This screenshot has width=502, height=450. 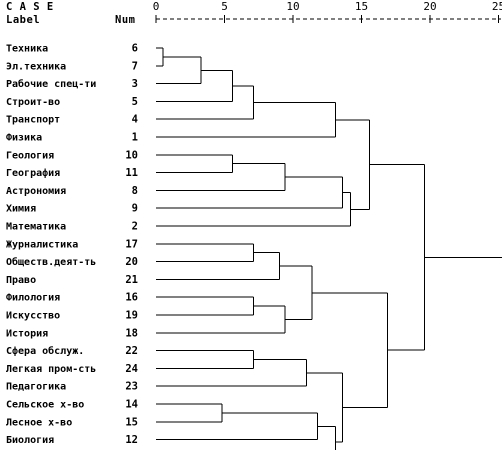 What do you see at coordinates (33, 298) in the screenshot?
I see `leaf-label: Филология` at bounding box center [33, 298].